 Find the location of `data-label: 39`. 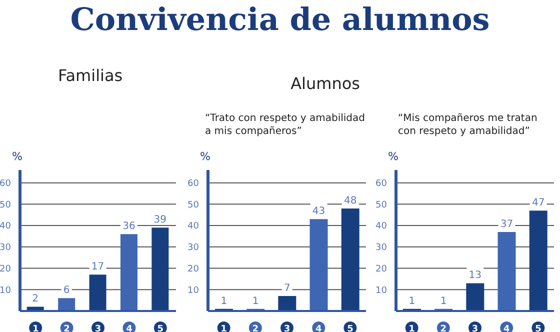

data-label: 39 is located at coordinates (160, 220).